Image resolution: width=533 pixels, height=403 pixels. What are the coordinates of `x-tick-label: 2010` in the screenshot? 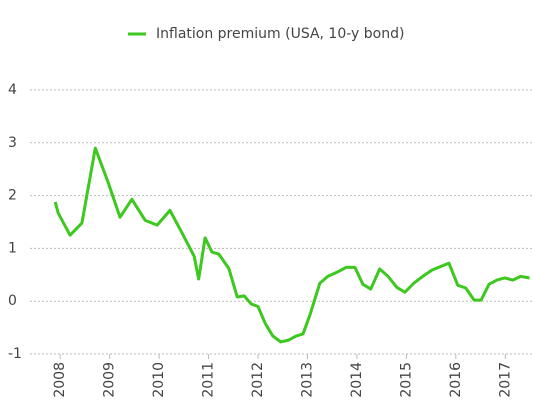 It's located at (159, 380).